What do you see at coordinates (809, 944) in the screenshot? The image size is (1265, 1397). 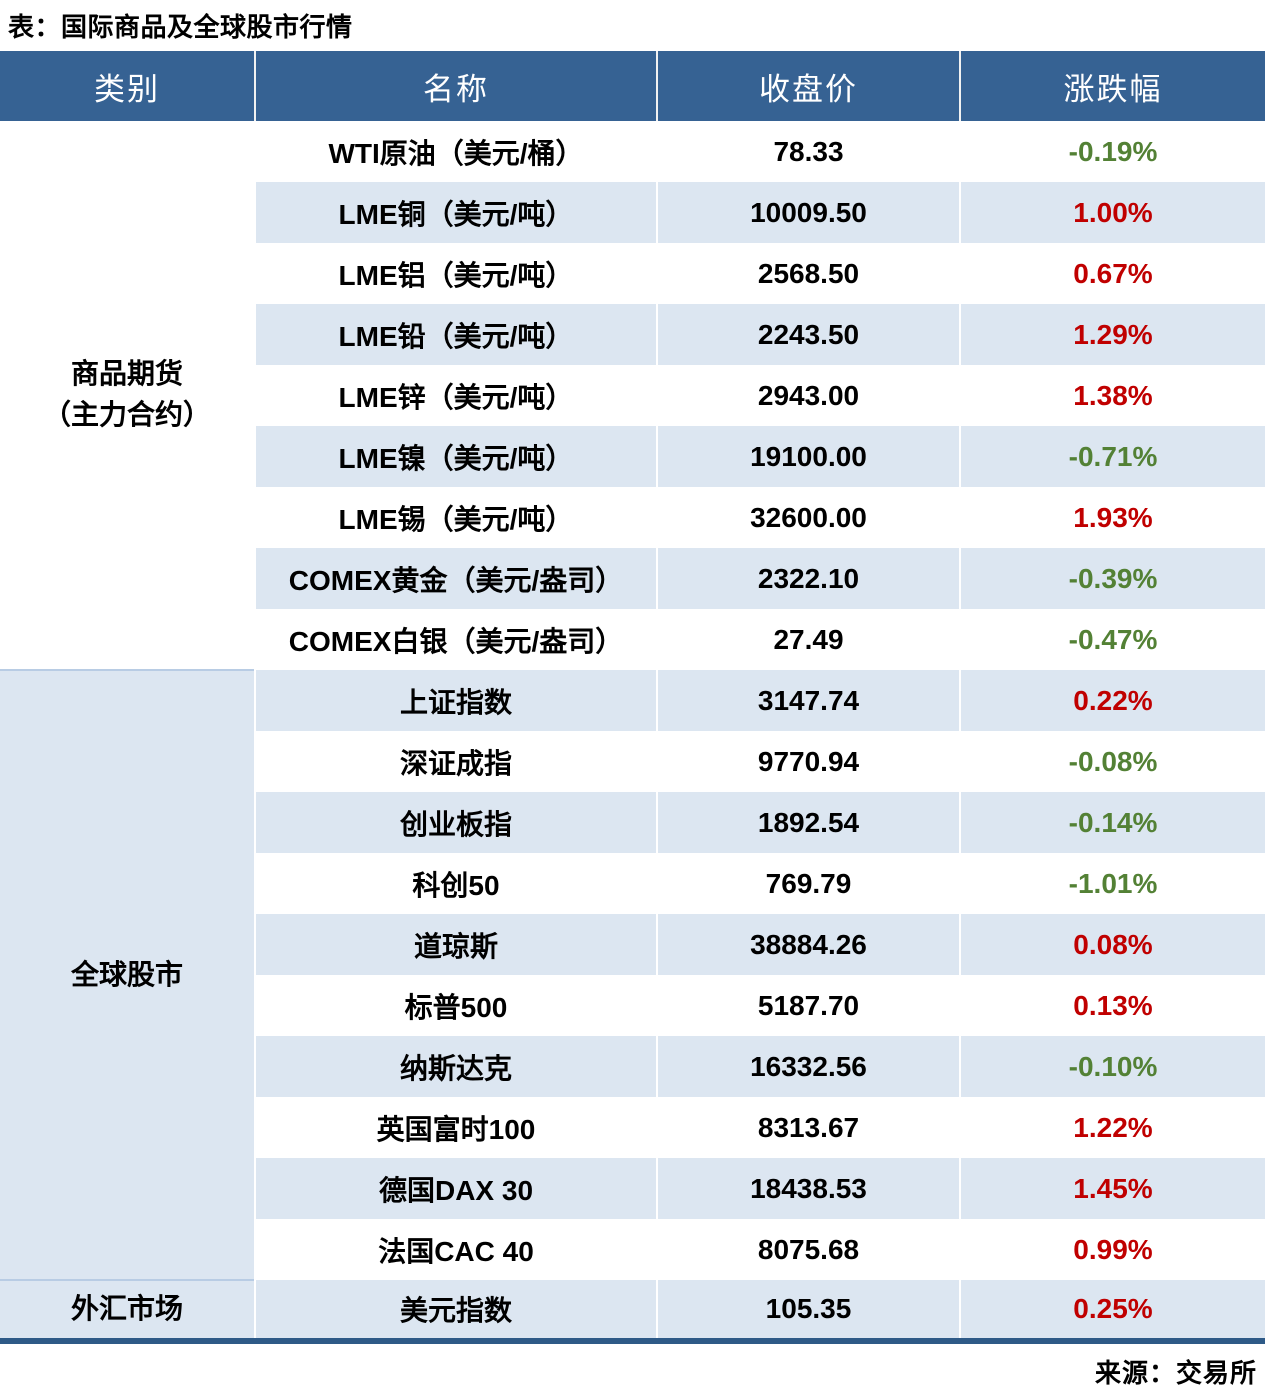 I see `close-price-cell: 38884.26` at bounding box center [809, 944].